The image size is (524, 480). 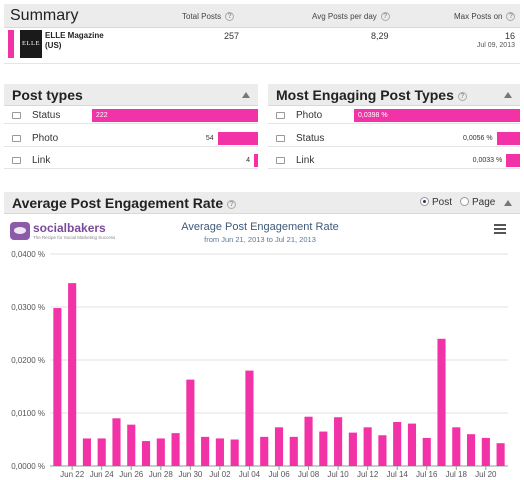 I want to click on max-posts-date: Jul 09, 2013, so click(x=495, y=45).